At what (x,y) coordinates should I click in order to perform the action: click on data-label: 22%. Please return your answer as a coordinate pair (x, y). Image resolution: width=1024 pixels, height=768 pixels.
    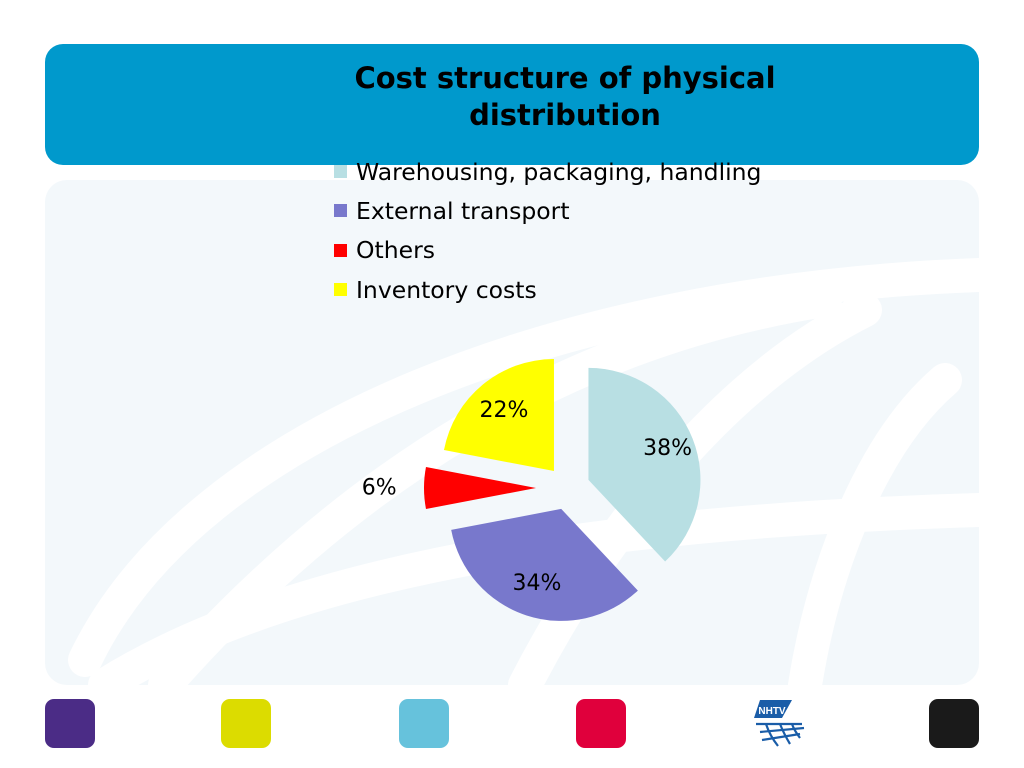
    Looking at the image, I should click on (504, 410).